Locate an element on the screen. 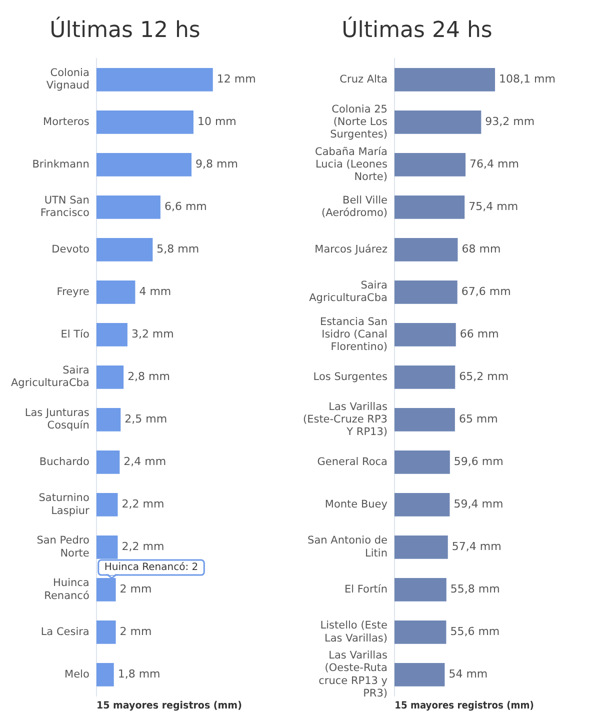  y-tick-label: Las Varillas (Oeste-Ruta cruce RP13 y PR3) is located at coordinates (353, 675).